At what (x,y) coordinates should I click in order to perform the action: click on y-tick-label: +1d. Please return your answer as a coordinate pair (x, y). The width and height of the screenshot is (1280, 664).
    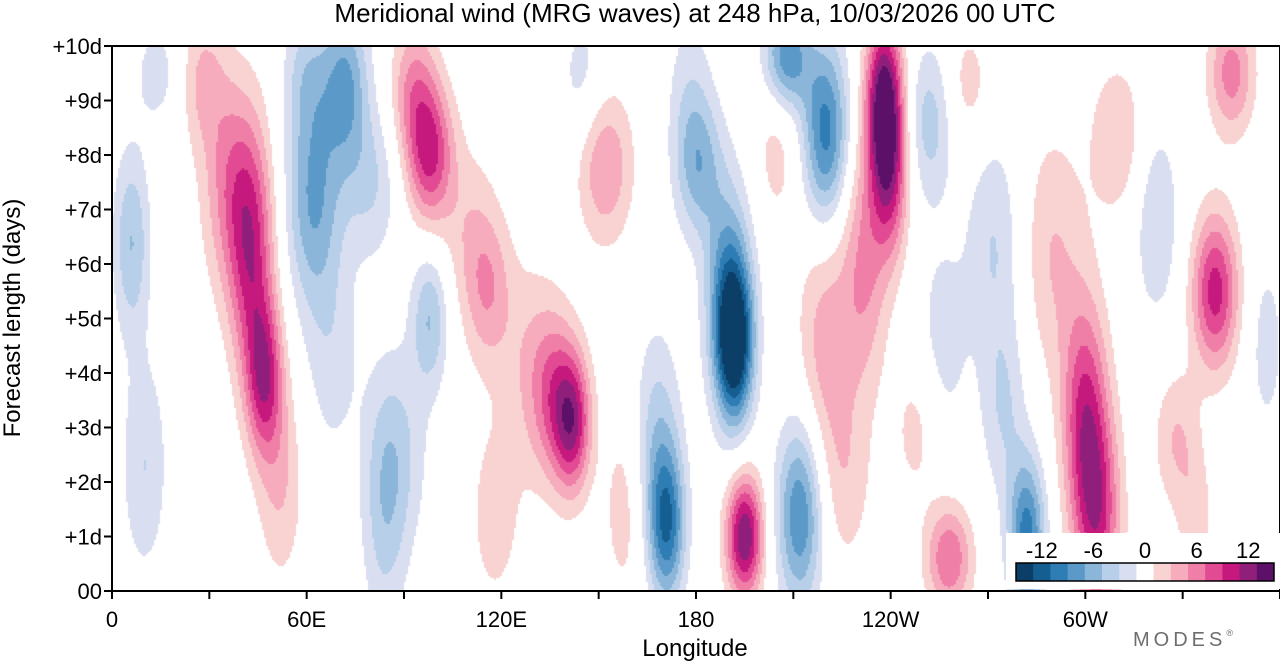
    Looking at the image, I should click on (83, 537).